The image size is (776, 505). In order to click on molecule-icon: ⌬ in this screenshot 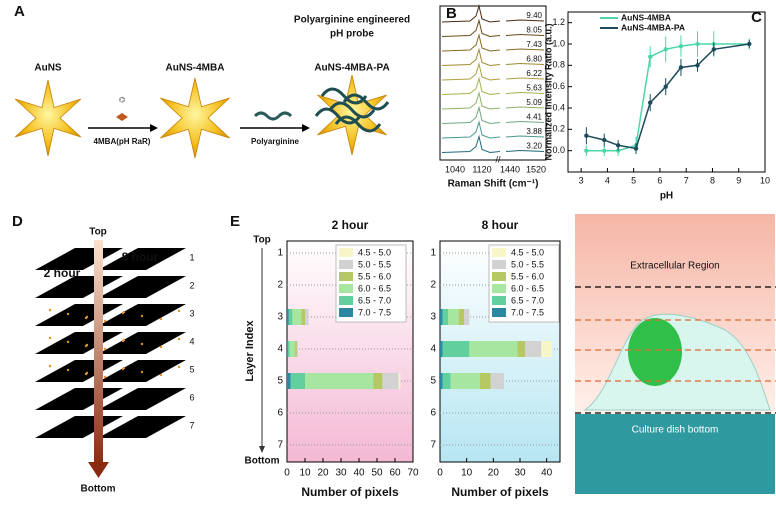, I will do `click(122, 100)`.